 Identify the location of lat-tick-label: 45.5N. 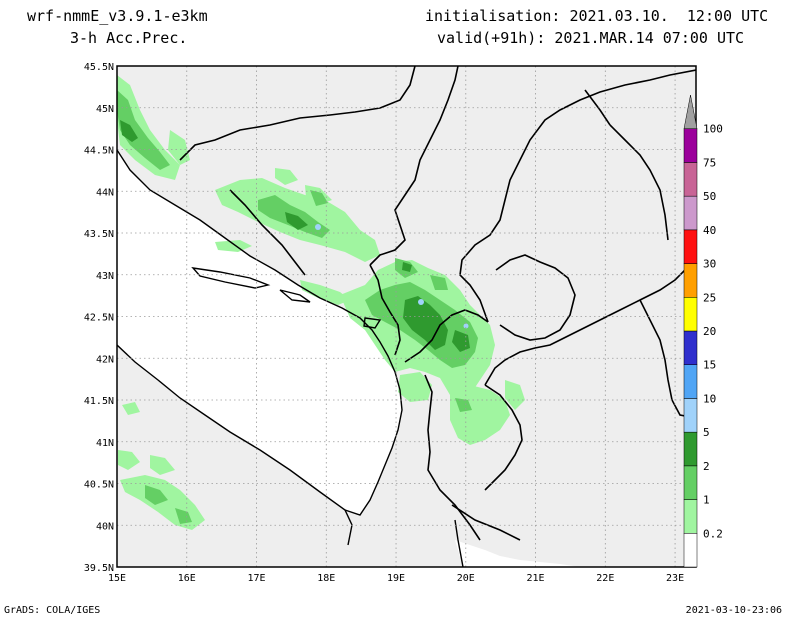
(99, 67).